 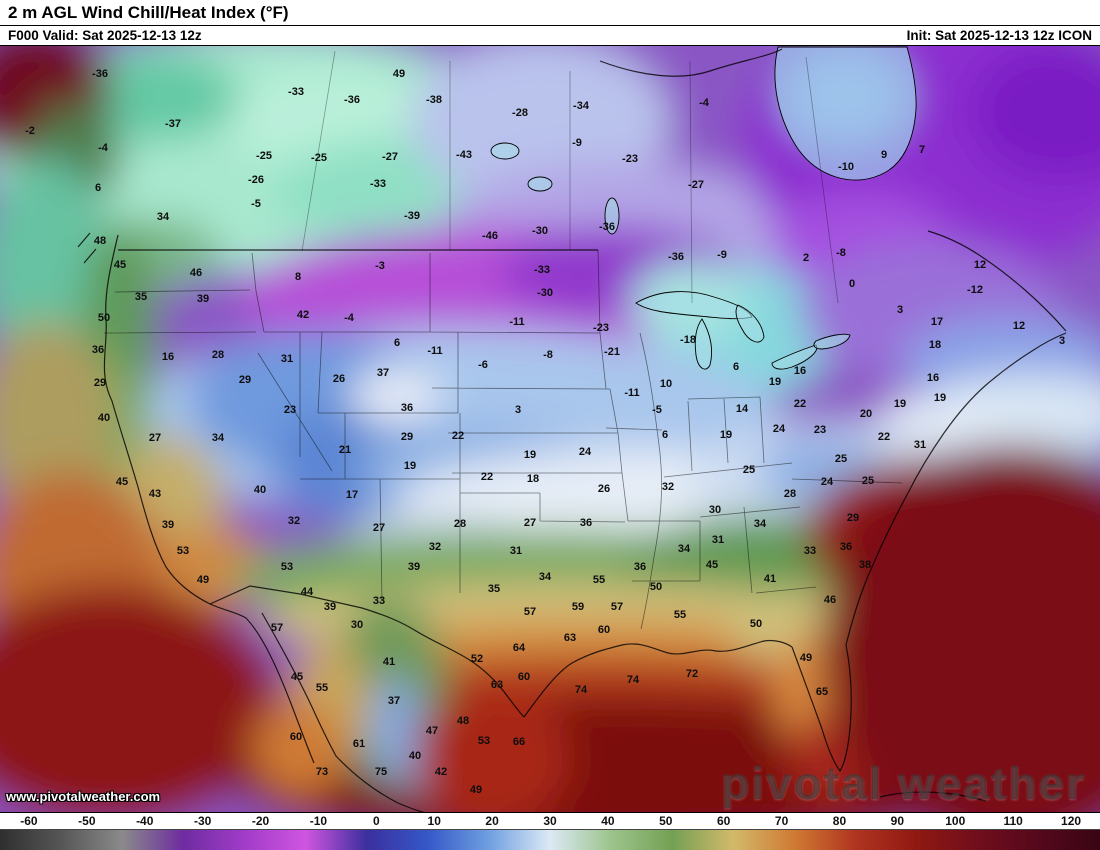 I want to click on colorbar-tick: -40, so click(x=145, y=821).